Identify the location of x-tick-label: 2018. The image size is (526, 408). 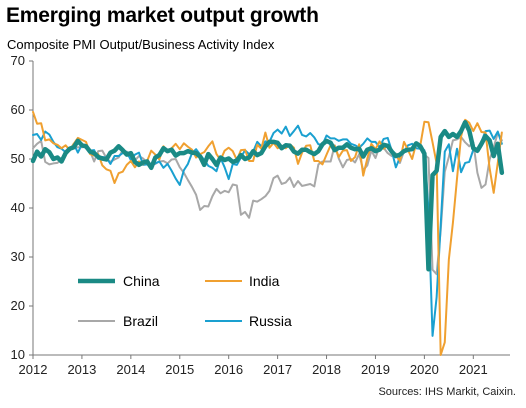
(326, 369).